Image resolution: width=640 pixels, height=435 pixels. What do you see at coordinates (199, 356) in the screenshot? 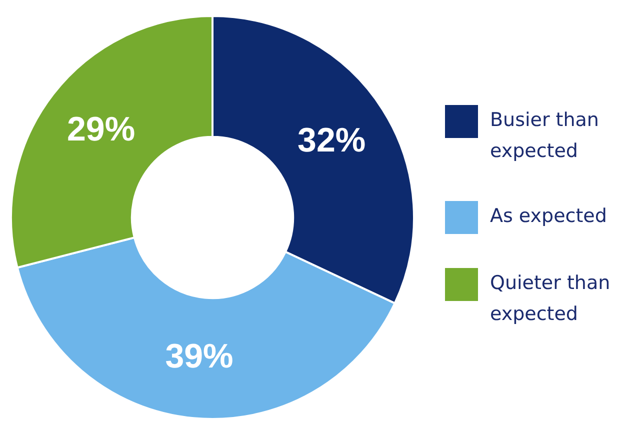
I see `data-label: 39%` at bounding box center [199, 356].